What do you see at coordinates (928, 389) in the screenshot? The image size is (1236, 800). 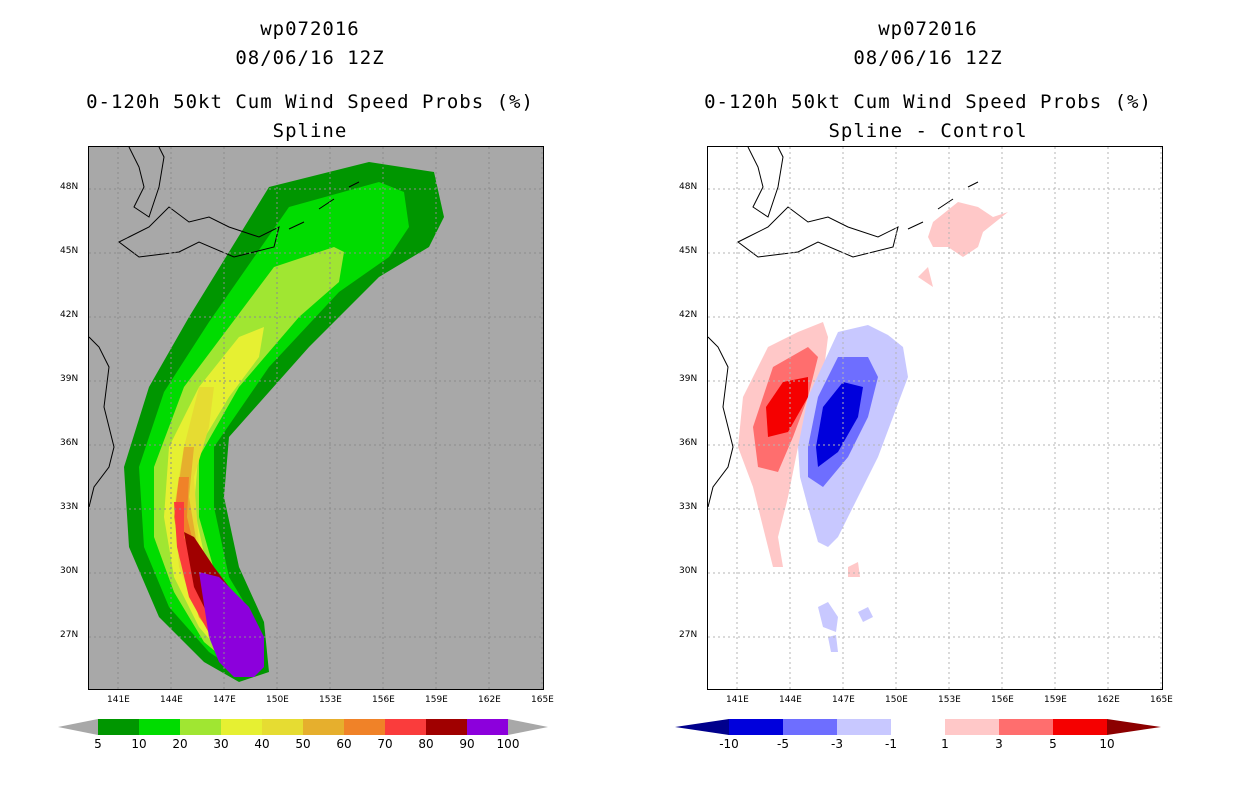 I see `diff-positive-ne` at bounding box center [928, 389].